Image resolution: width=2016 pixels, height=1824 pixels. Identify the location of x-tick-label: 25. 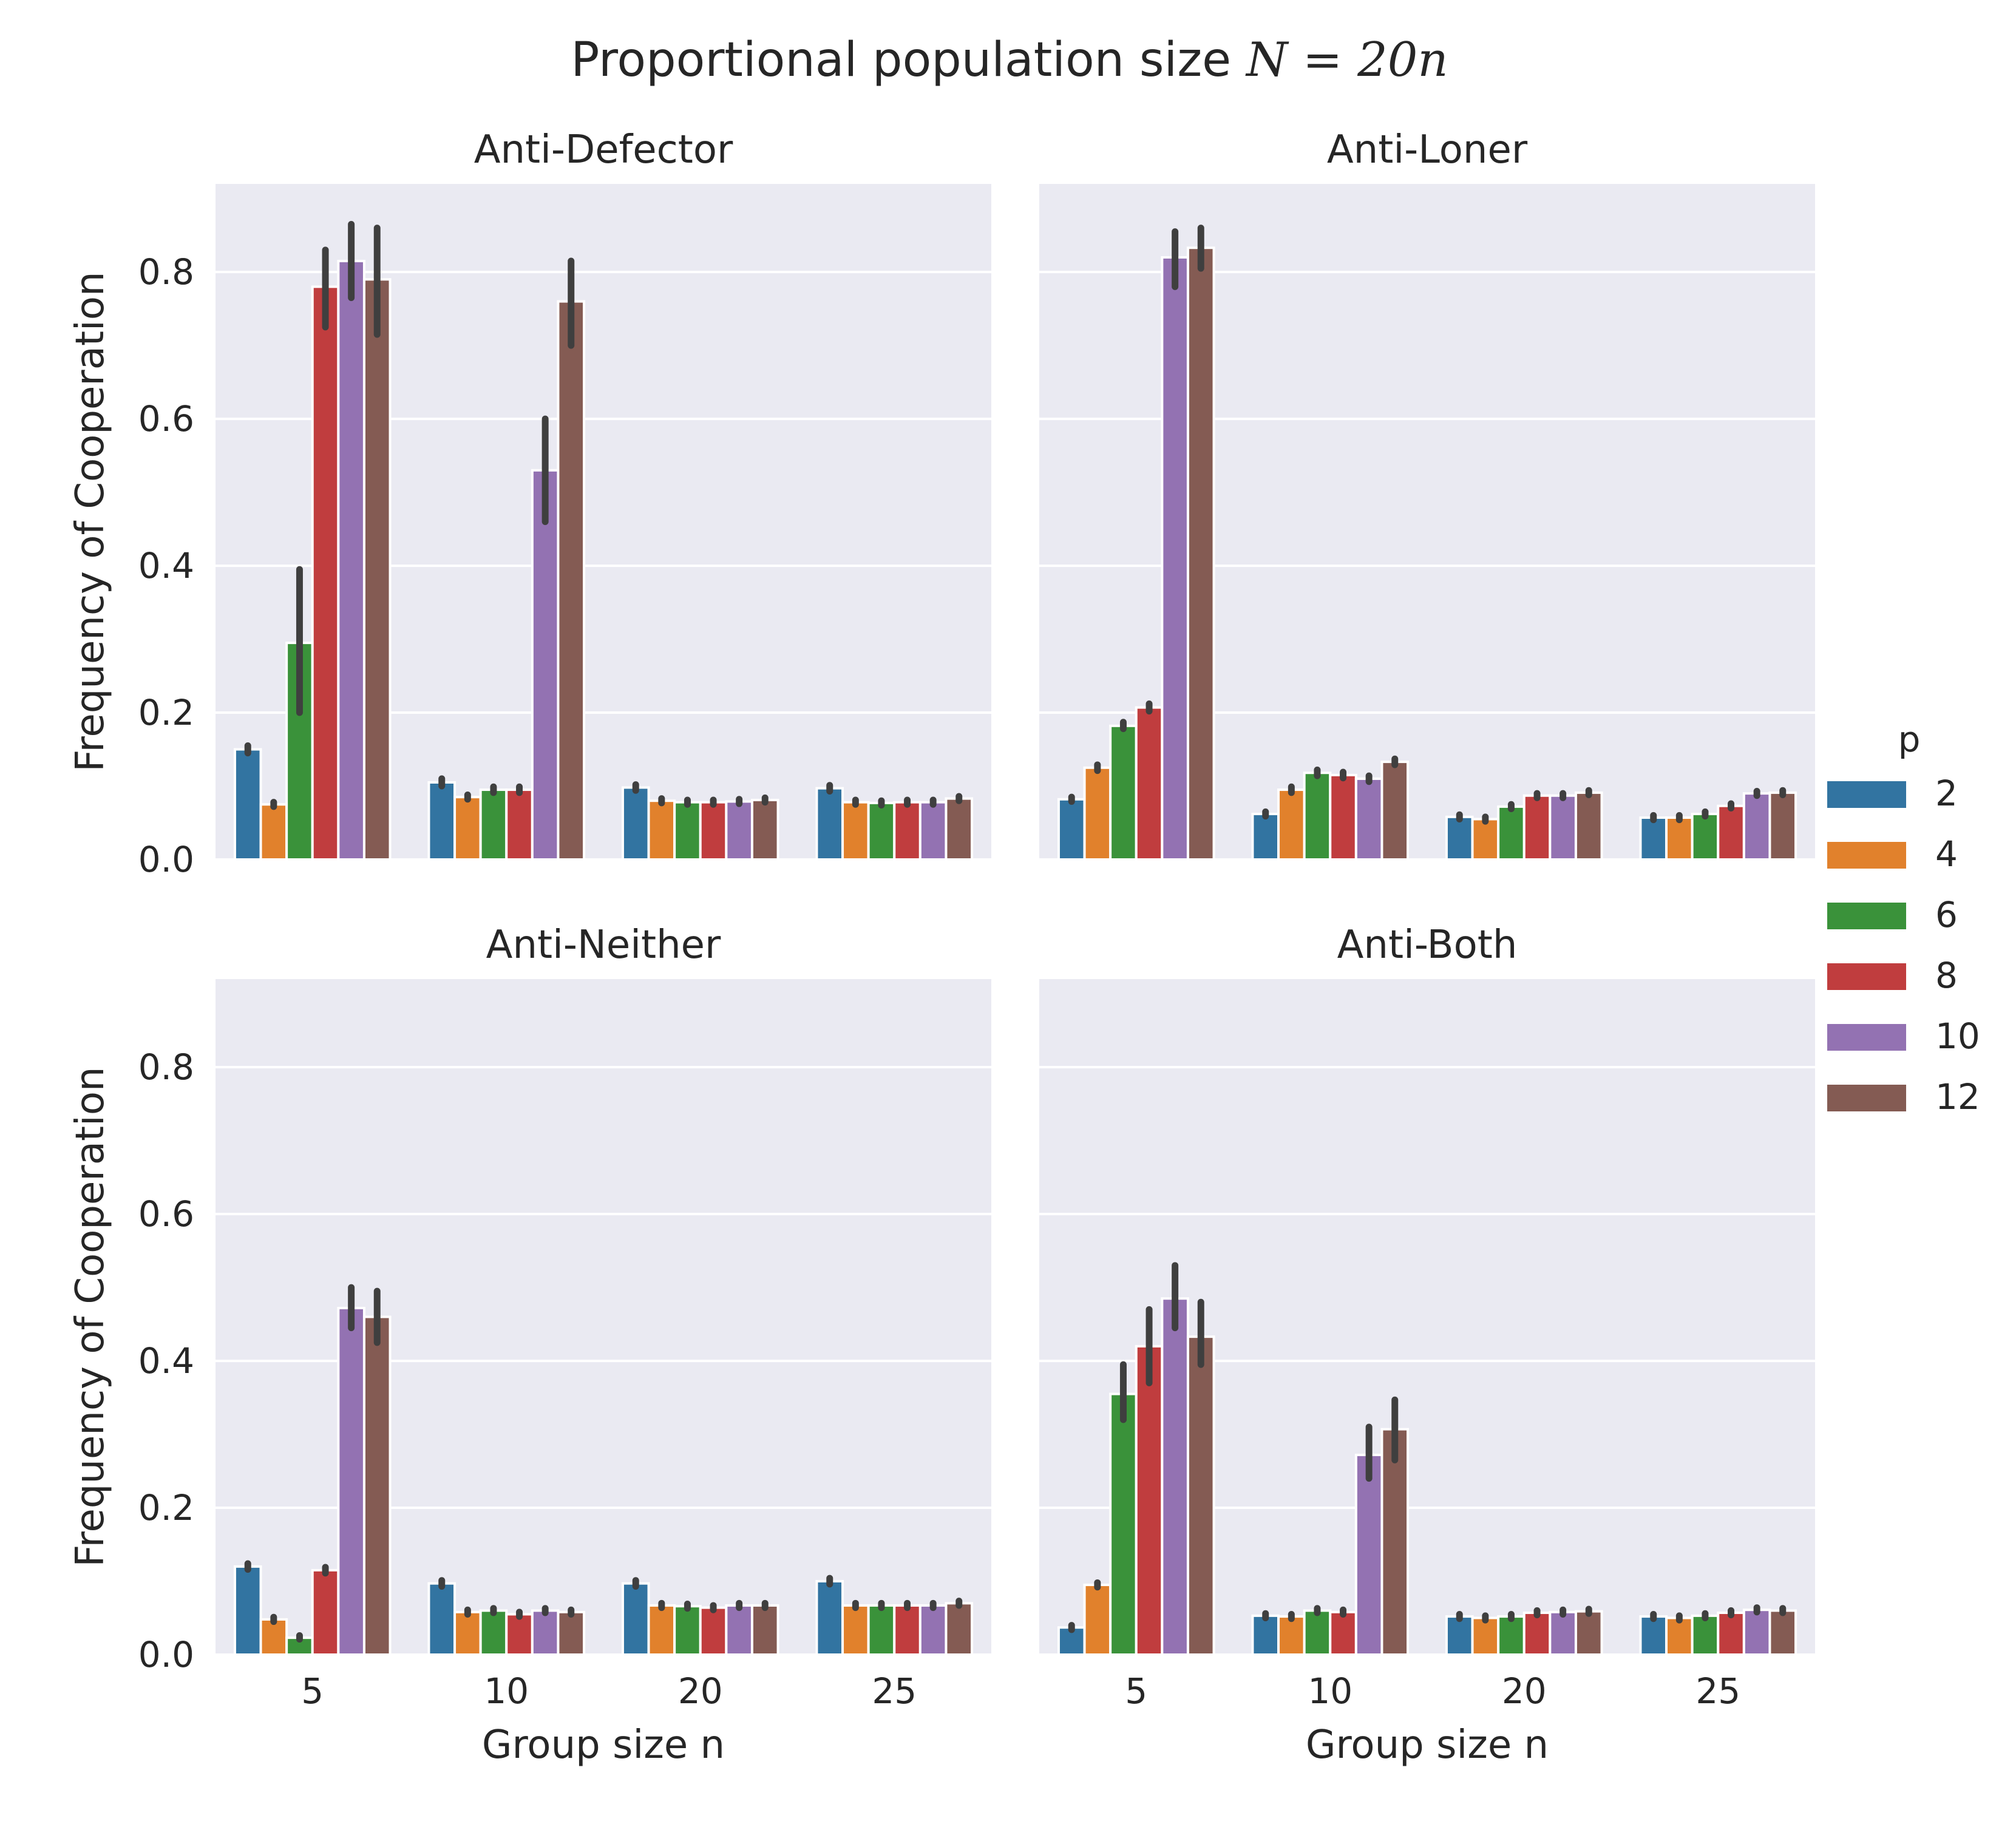
(894, 1691).